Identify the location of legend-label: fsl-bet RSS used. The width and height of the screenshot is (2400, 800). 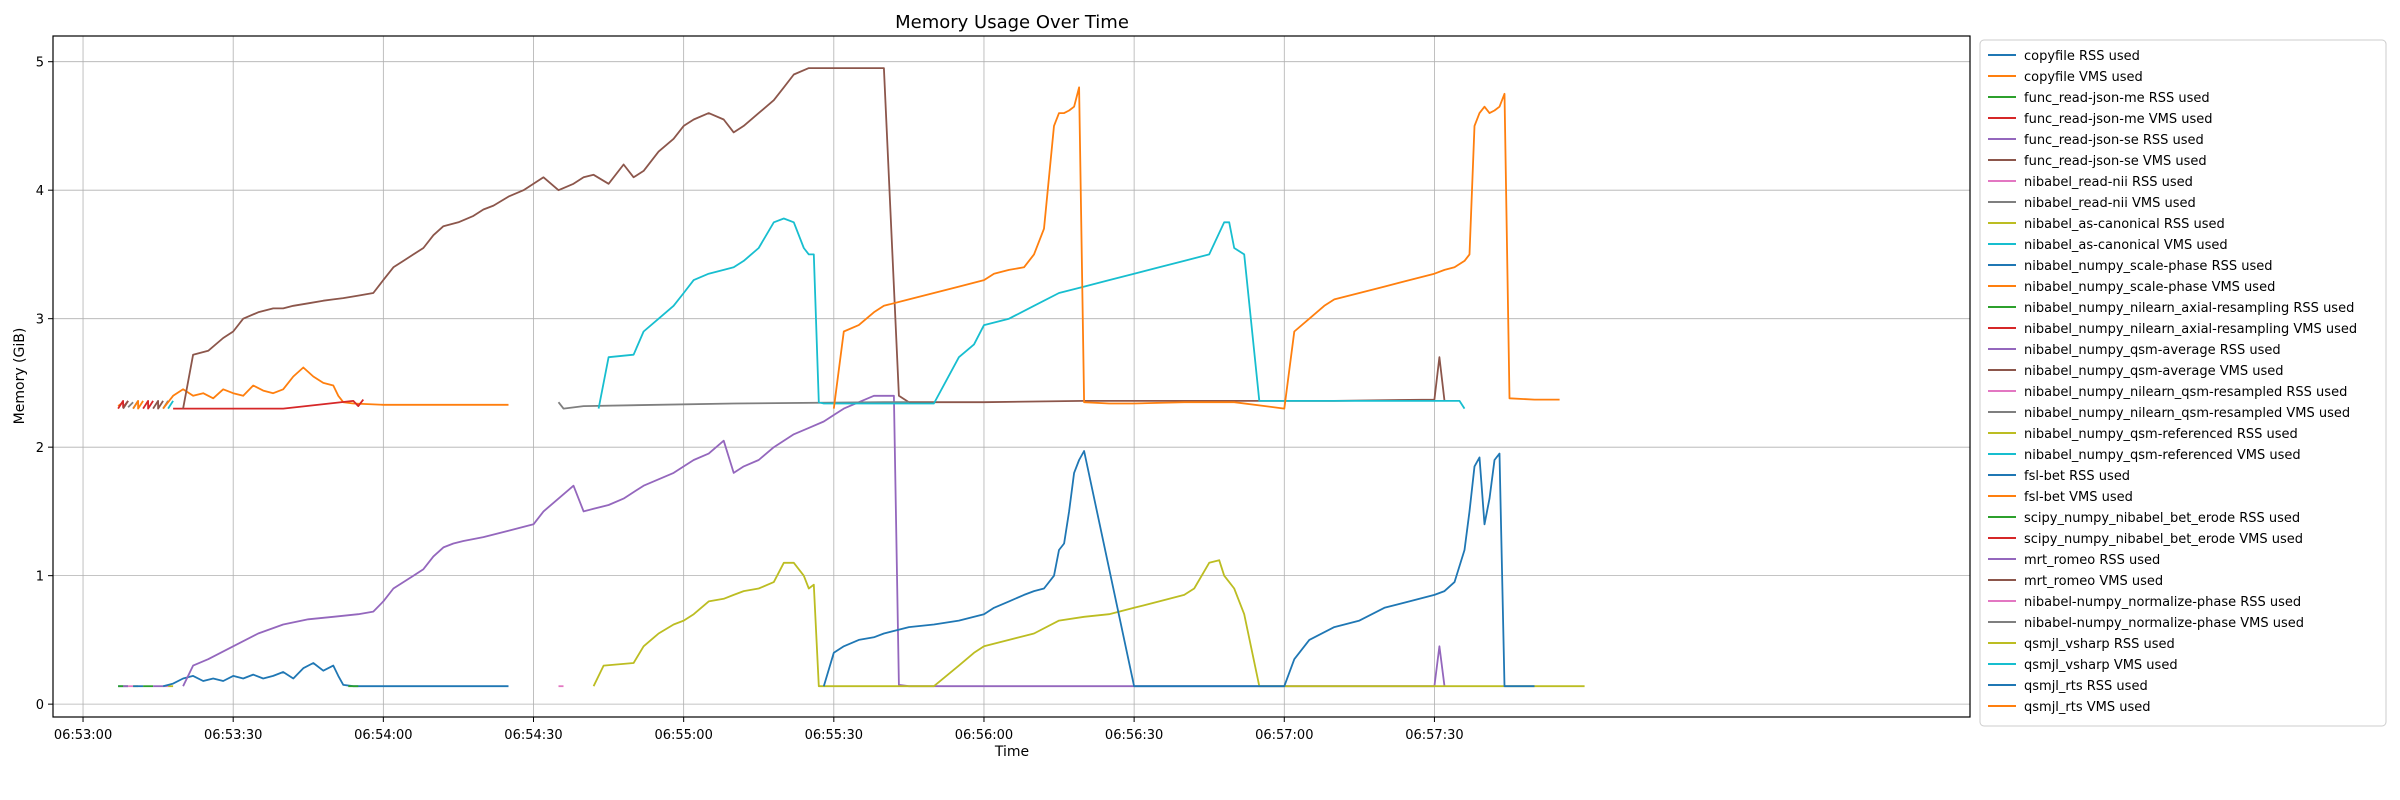
(2077, 476).